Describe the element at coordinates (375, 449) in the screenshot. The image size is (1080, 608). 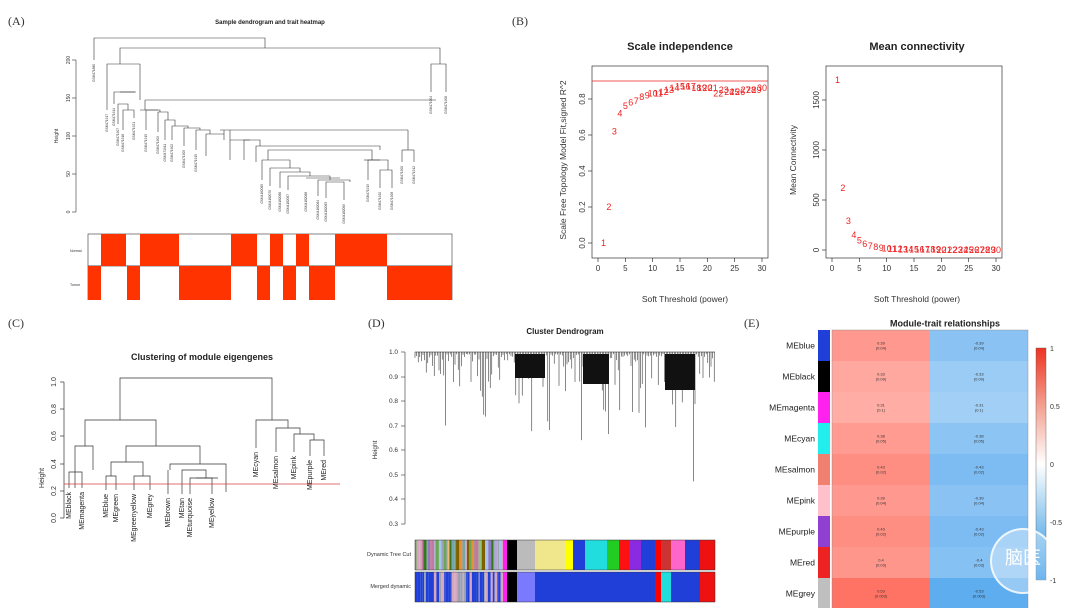
I see `panel-d-ylabel: Height` at that location.